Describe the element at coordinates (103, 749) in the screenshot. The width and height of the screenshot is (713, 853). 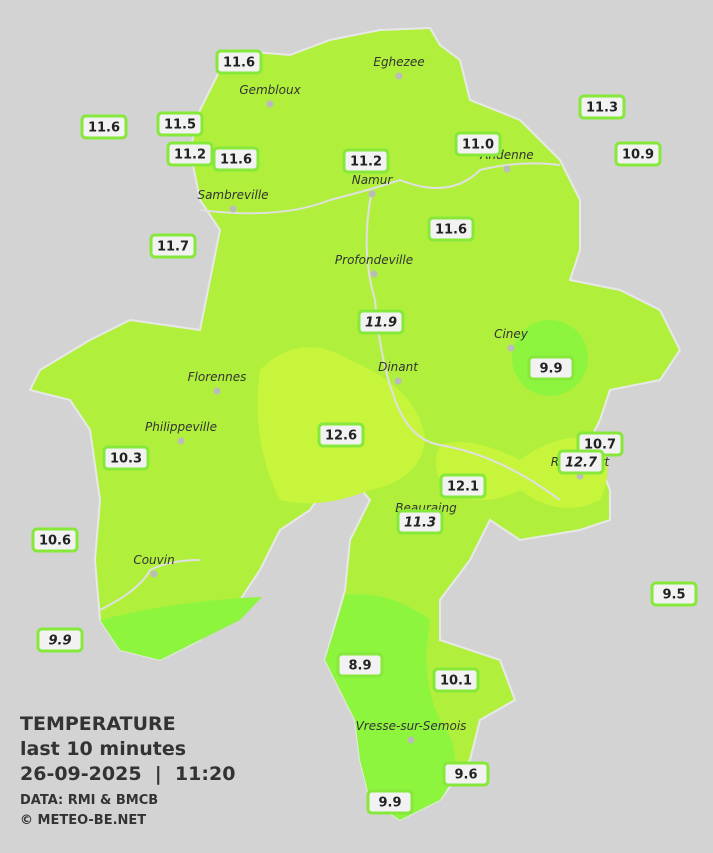
I see `legend-period: last 10 minutes` at that location.